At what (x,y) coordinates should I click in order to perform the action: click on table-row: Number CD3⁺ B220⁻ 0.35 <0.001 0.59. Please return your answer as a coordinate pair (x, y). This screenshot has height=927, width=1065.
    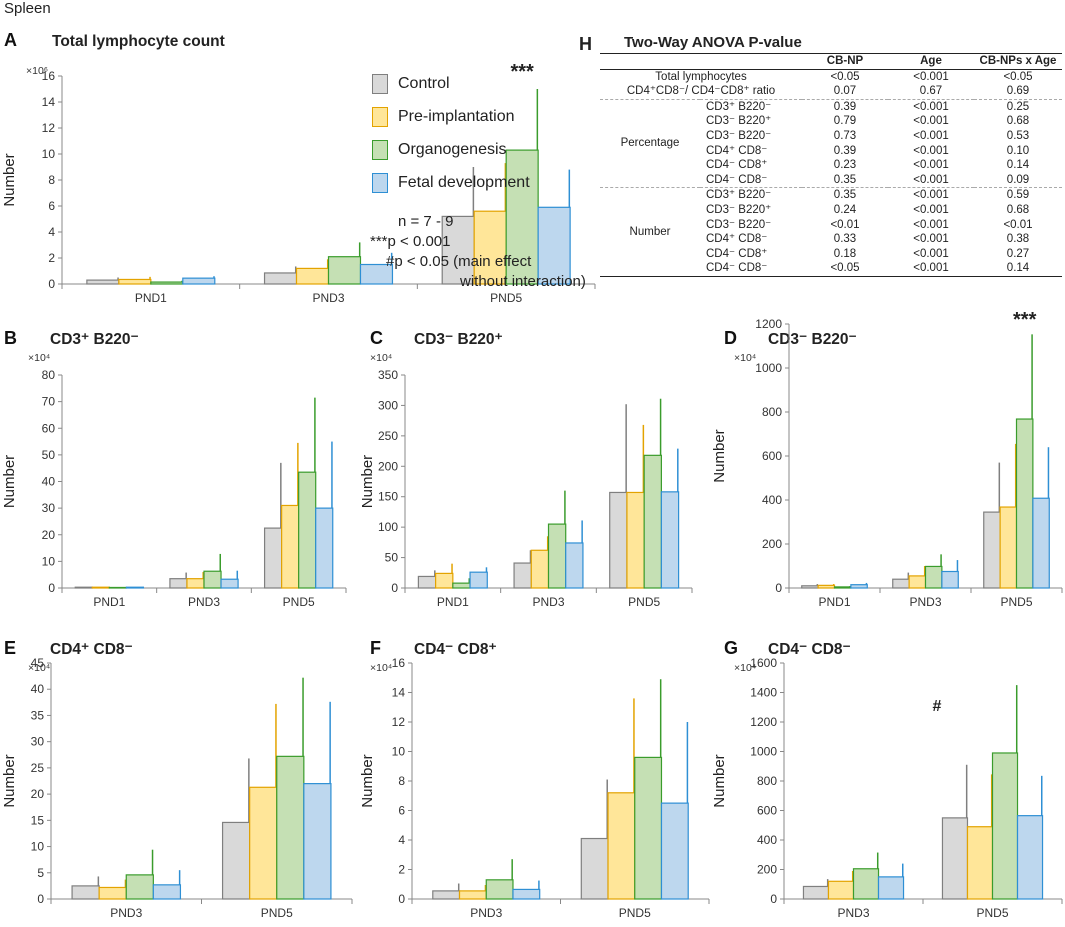
    Looking at the image, I should click on (831, 232).